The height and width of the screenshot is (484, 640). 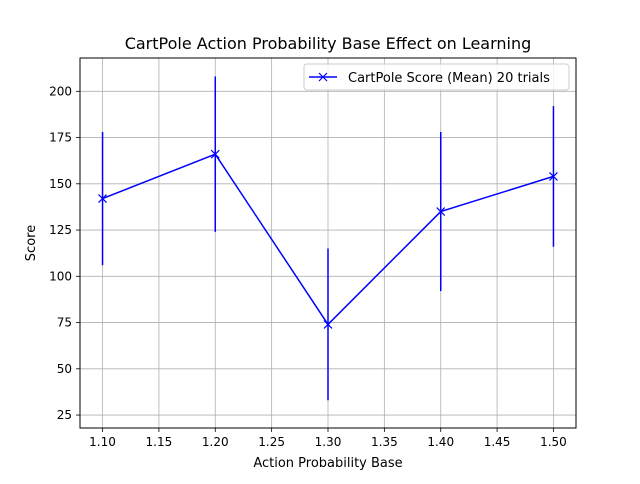 What do you see at coordinates (327, 463) in the screenshot?
I see `x-axis-label: Action Probability Base` at bounding box center [327, 463].